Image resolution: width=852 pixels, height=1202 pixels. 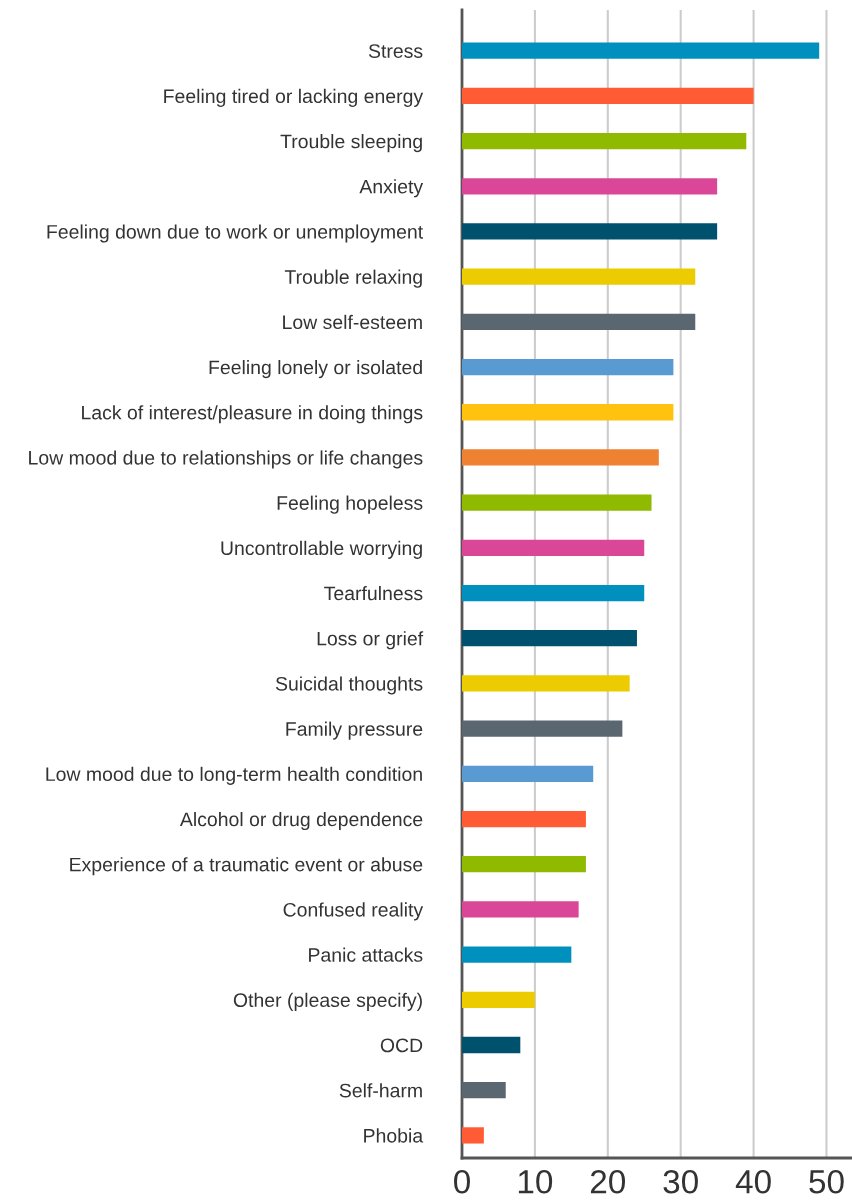 What do you see at coordinates (391, 188) in the screenshot?
I see `y-tick-label: Anxiety` at bounding box center [391, 188].